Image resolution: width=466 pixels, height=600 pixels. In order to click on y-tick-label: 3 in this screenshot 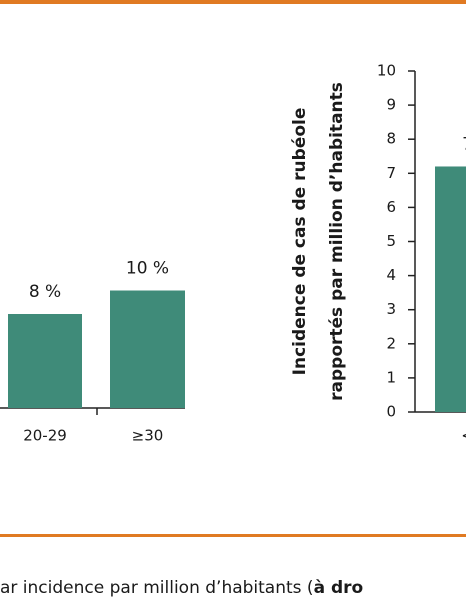, I will do `click(391, 309)`.